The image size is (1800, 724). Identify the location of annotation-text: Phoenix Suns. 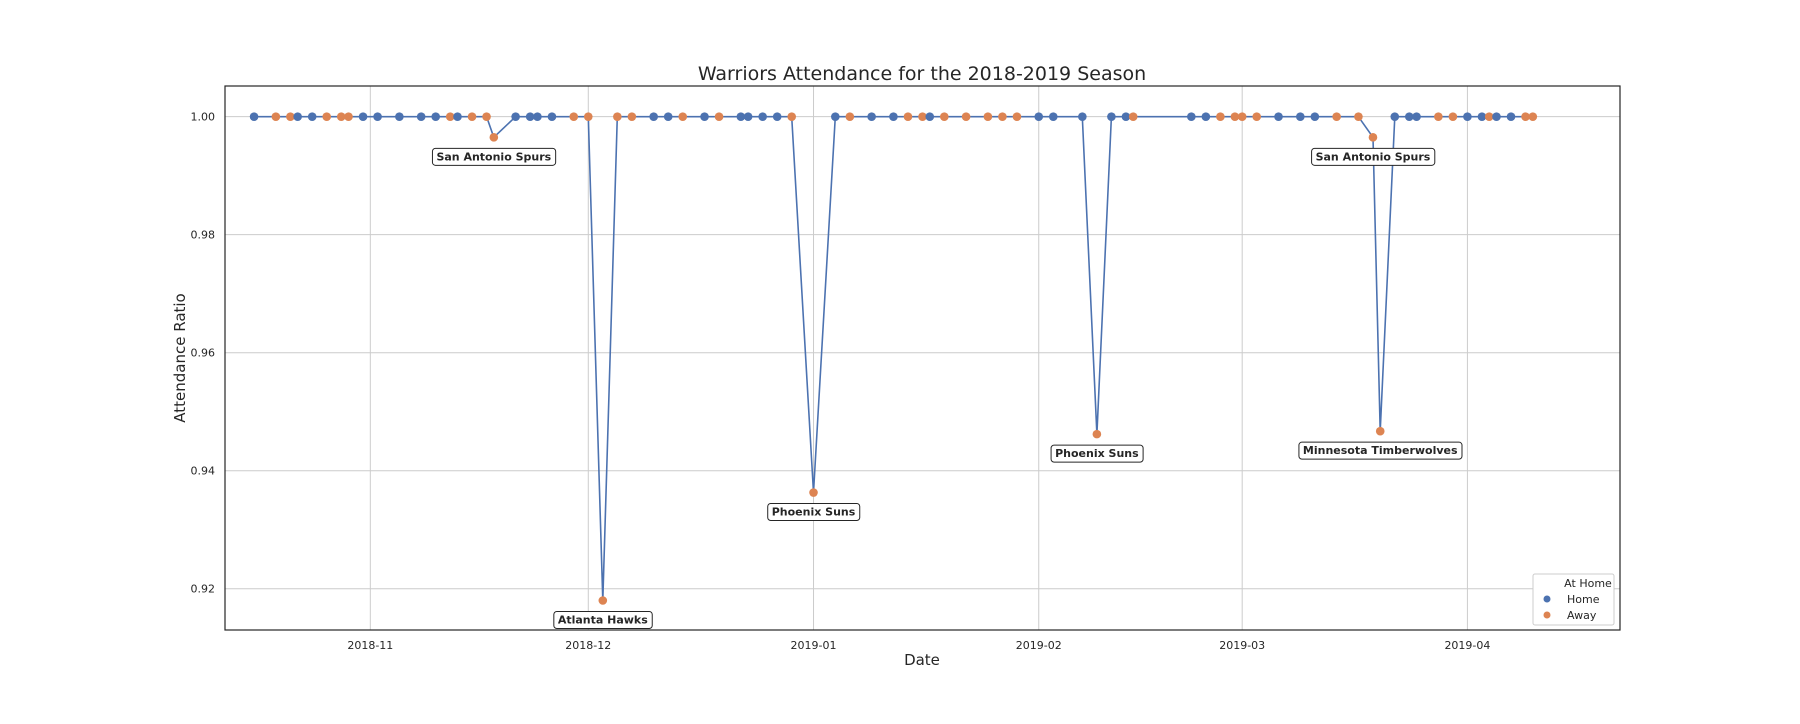
(814, 512).